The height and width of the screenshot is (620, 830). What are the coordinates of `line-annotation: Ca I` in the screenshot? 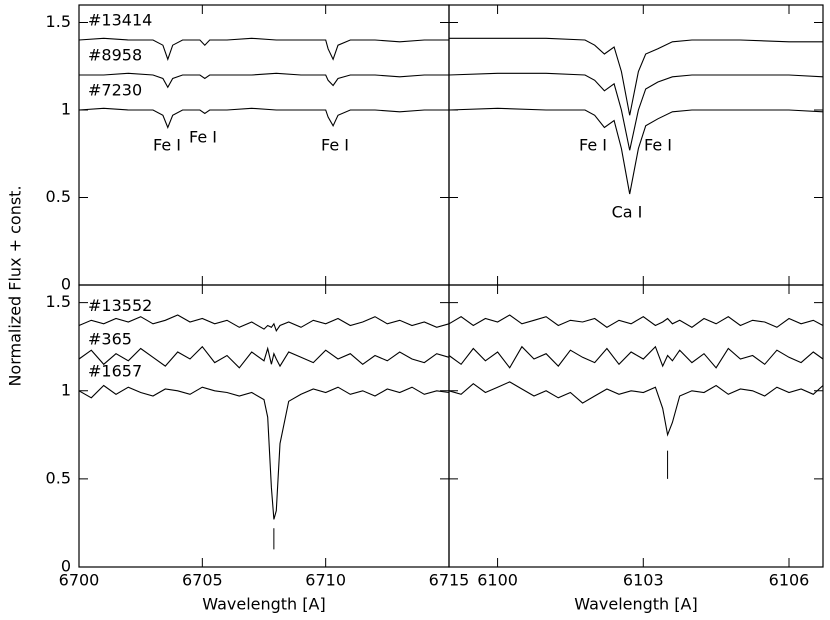 It's located at (627, 212).